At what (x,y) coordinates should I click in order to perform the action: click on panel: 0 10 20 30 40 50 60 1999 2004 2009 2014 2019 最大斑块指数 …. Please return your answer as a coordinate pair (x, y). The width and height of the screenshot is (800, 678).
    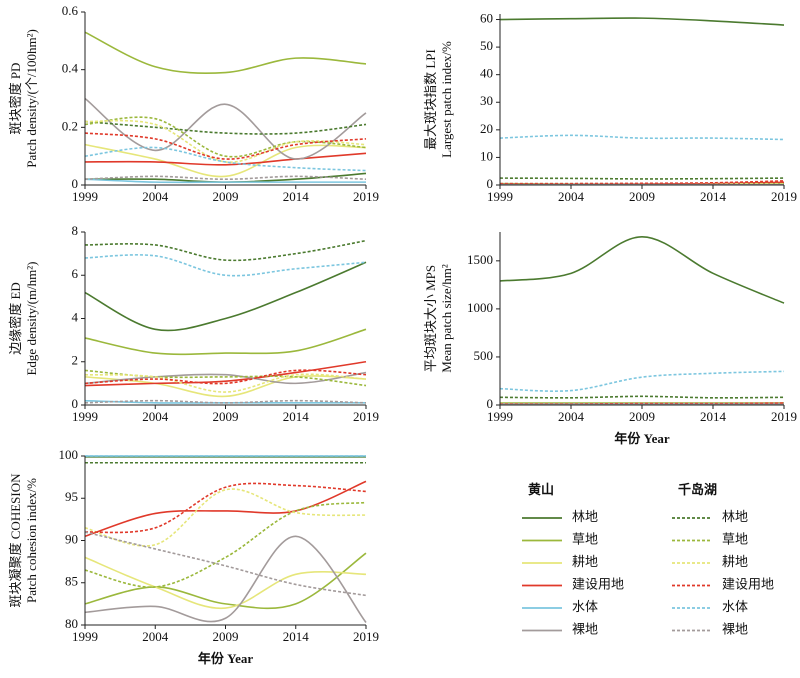
    Looking at the image, I should click on (610, 107).